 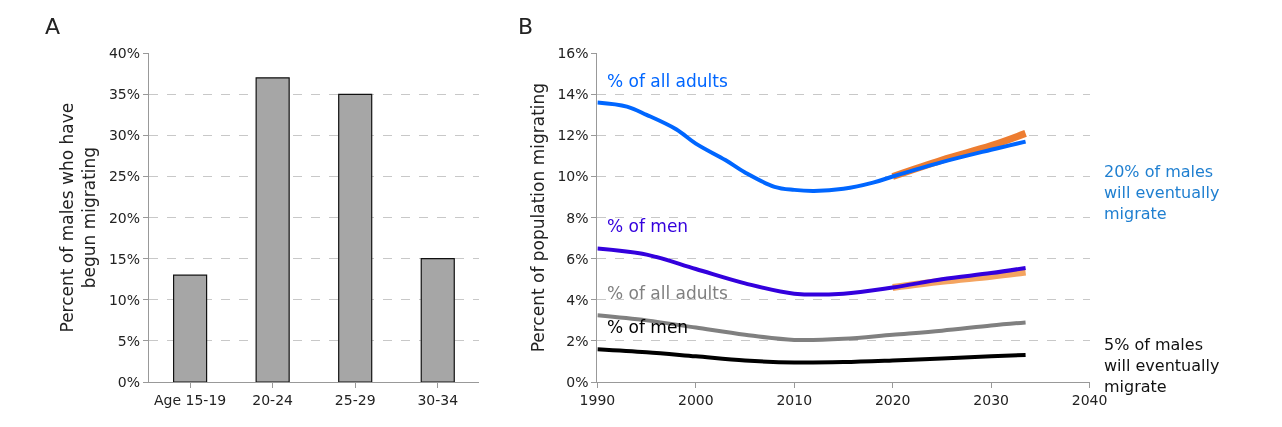 What do you see at coordinates (573, 94) in the screenshot?
I see `y-tick-label: 14%` at bounding box center [573, 94].